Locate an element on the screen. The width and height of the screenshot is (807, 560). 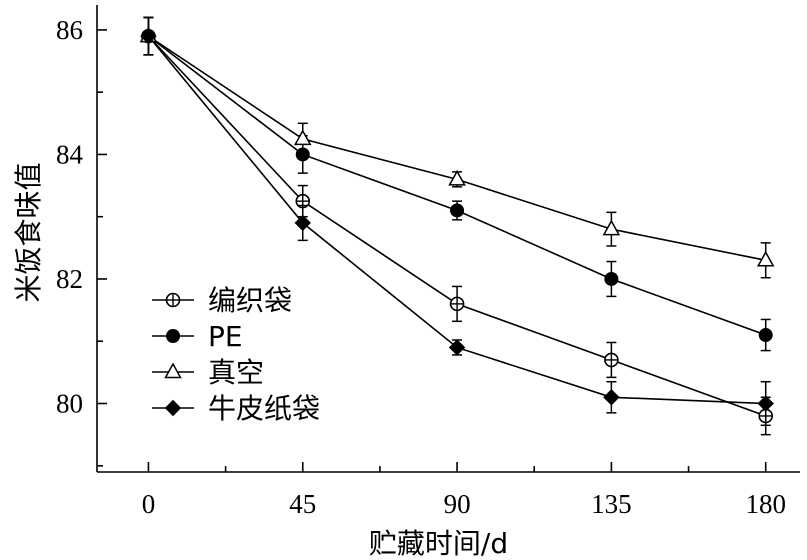
y-tick-label: 84 is located at coordinates (70, 154).